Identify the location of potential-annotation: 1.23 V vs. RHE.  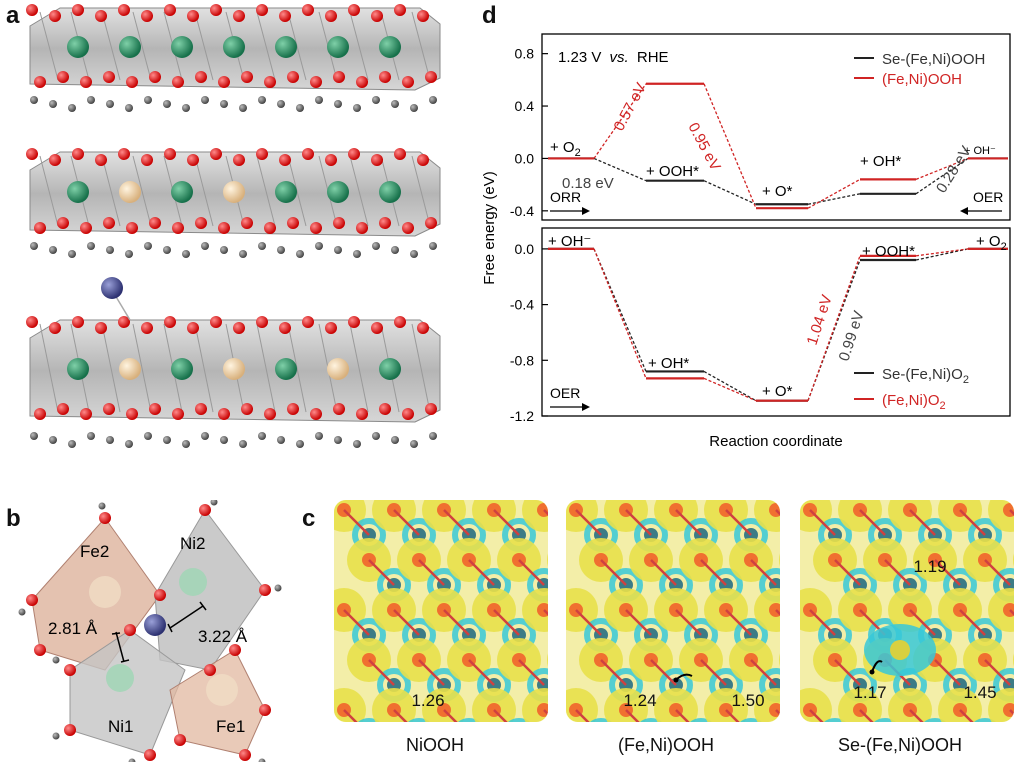
(613, 57).